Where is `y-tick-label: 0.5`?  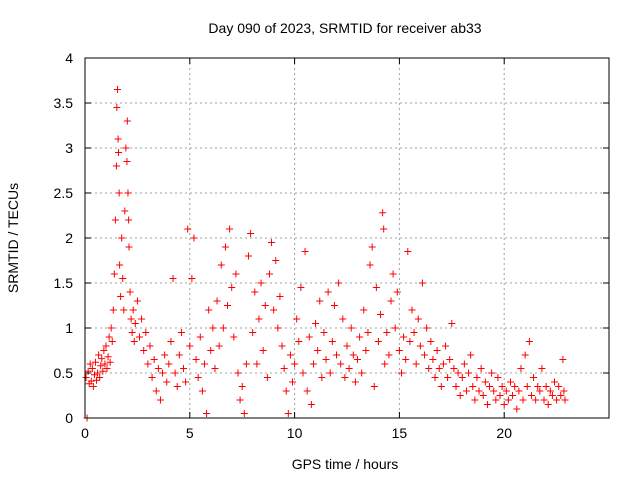 y-tick-label: 0.5 is located at coordinates (64, 373).